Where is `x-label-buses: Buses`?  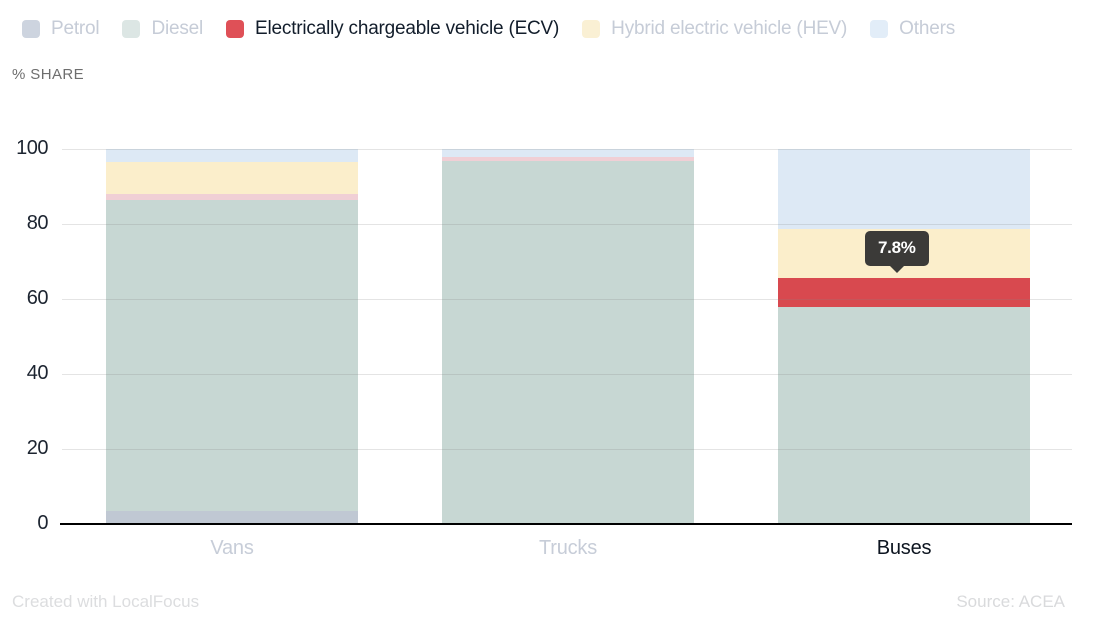 x-label-buses: Buses is located at coordinates (904, 548).